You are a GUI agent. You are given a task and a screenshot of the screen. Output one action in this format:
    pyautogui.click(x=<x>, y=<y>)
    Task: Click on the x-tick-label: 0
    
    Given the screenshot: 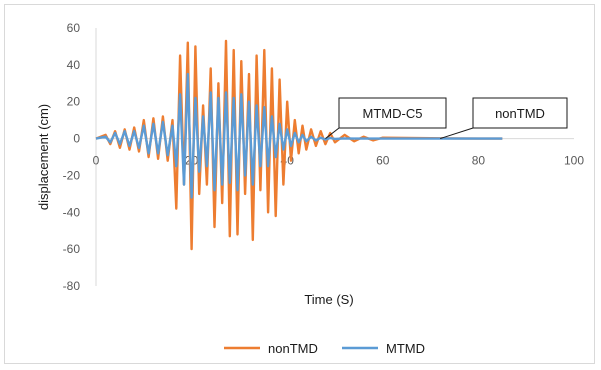 What is the action you would take?
    pyautogui.click(x=96, y=161)
    